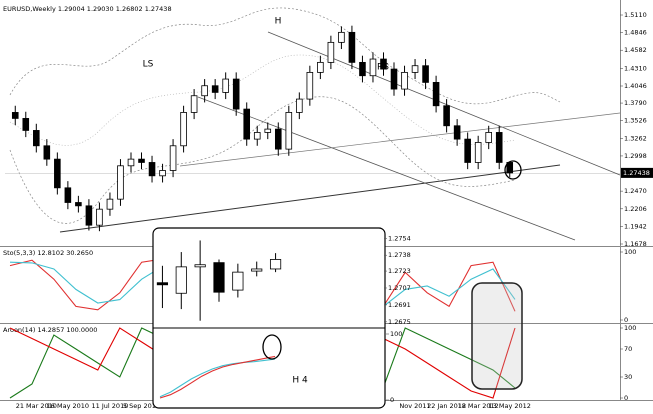  What do you see at coordinates (36, 406) in the screenshot?
I see `x-tick-label: 21 Mar 2010` at bounding box center [36, 406].